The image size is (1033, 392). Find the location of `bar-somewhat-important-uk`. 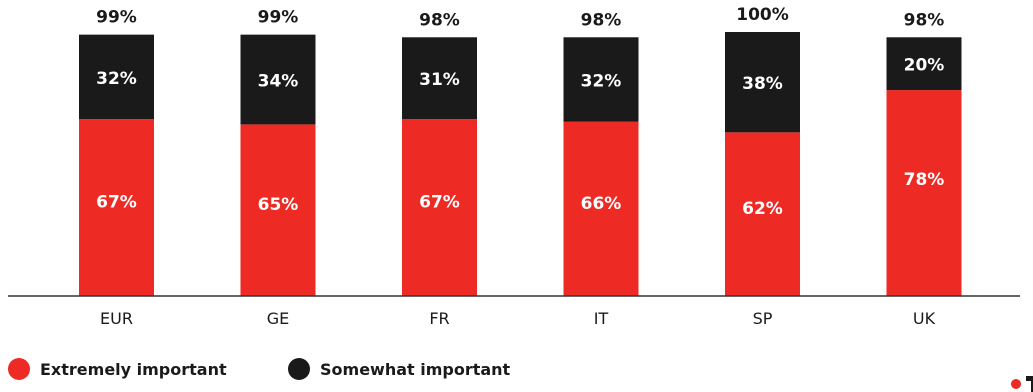

bar-somewhat-important-uk is located at coordinates (924, 64).